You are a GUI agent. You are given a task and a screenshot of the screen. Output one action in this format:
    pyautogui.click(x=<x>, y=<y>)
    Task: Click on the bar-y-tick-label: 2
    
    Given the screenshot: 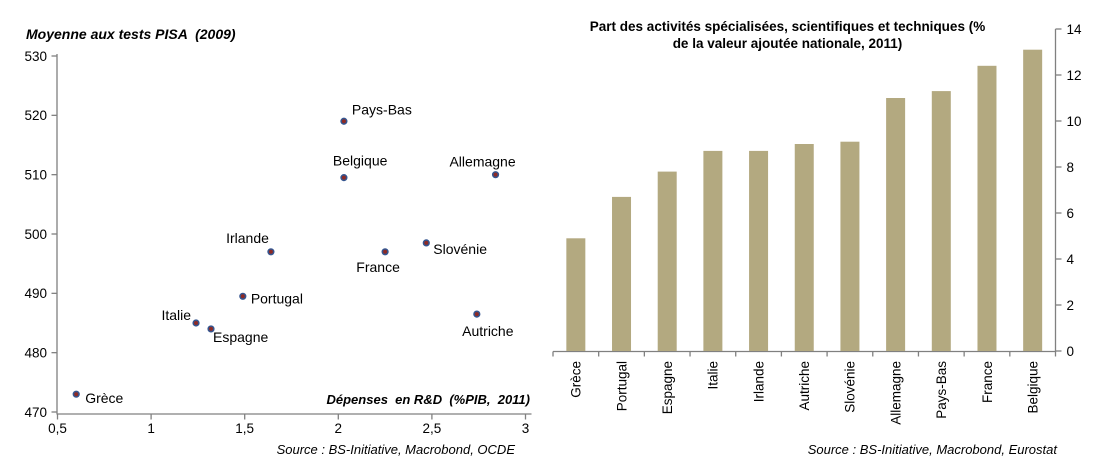 What is the action you would take?
    pyautogui.click(x=1071, y=305)
    